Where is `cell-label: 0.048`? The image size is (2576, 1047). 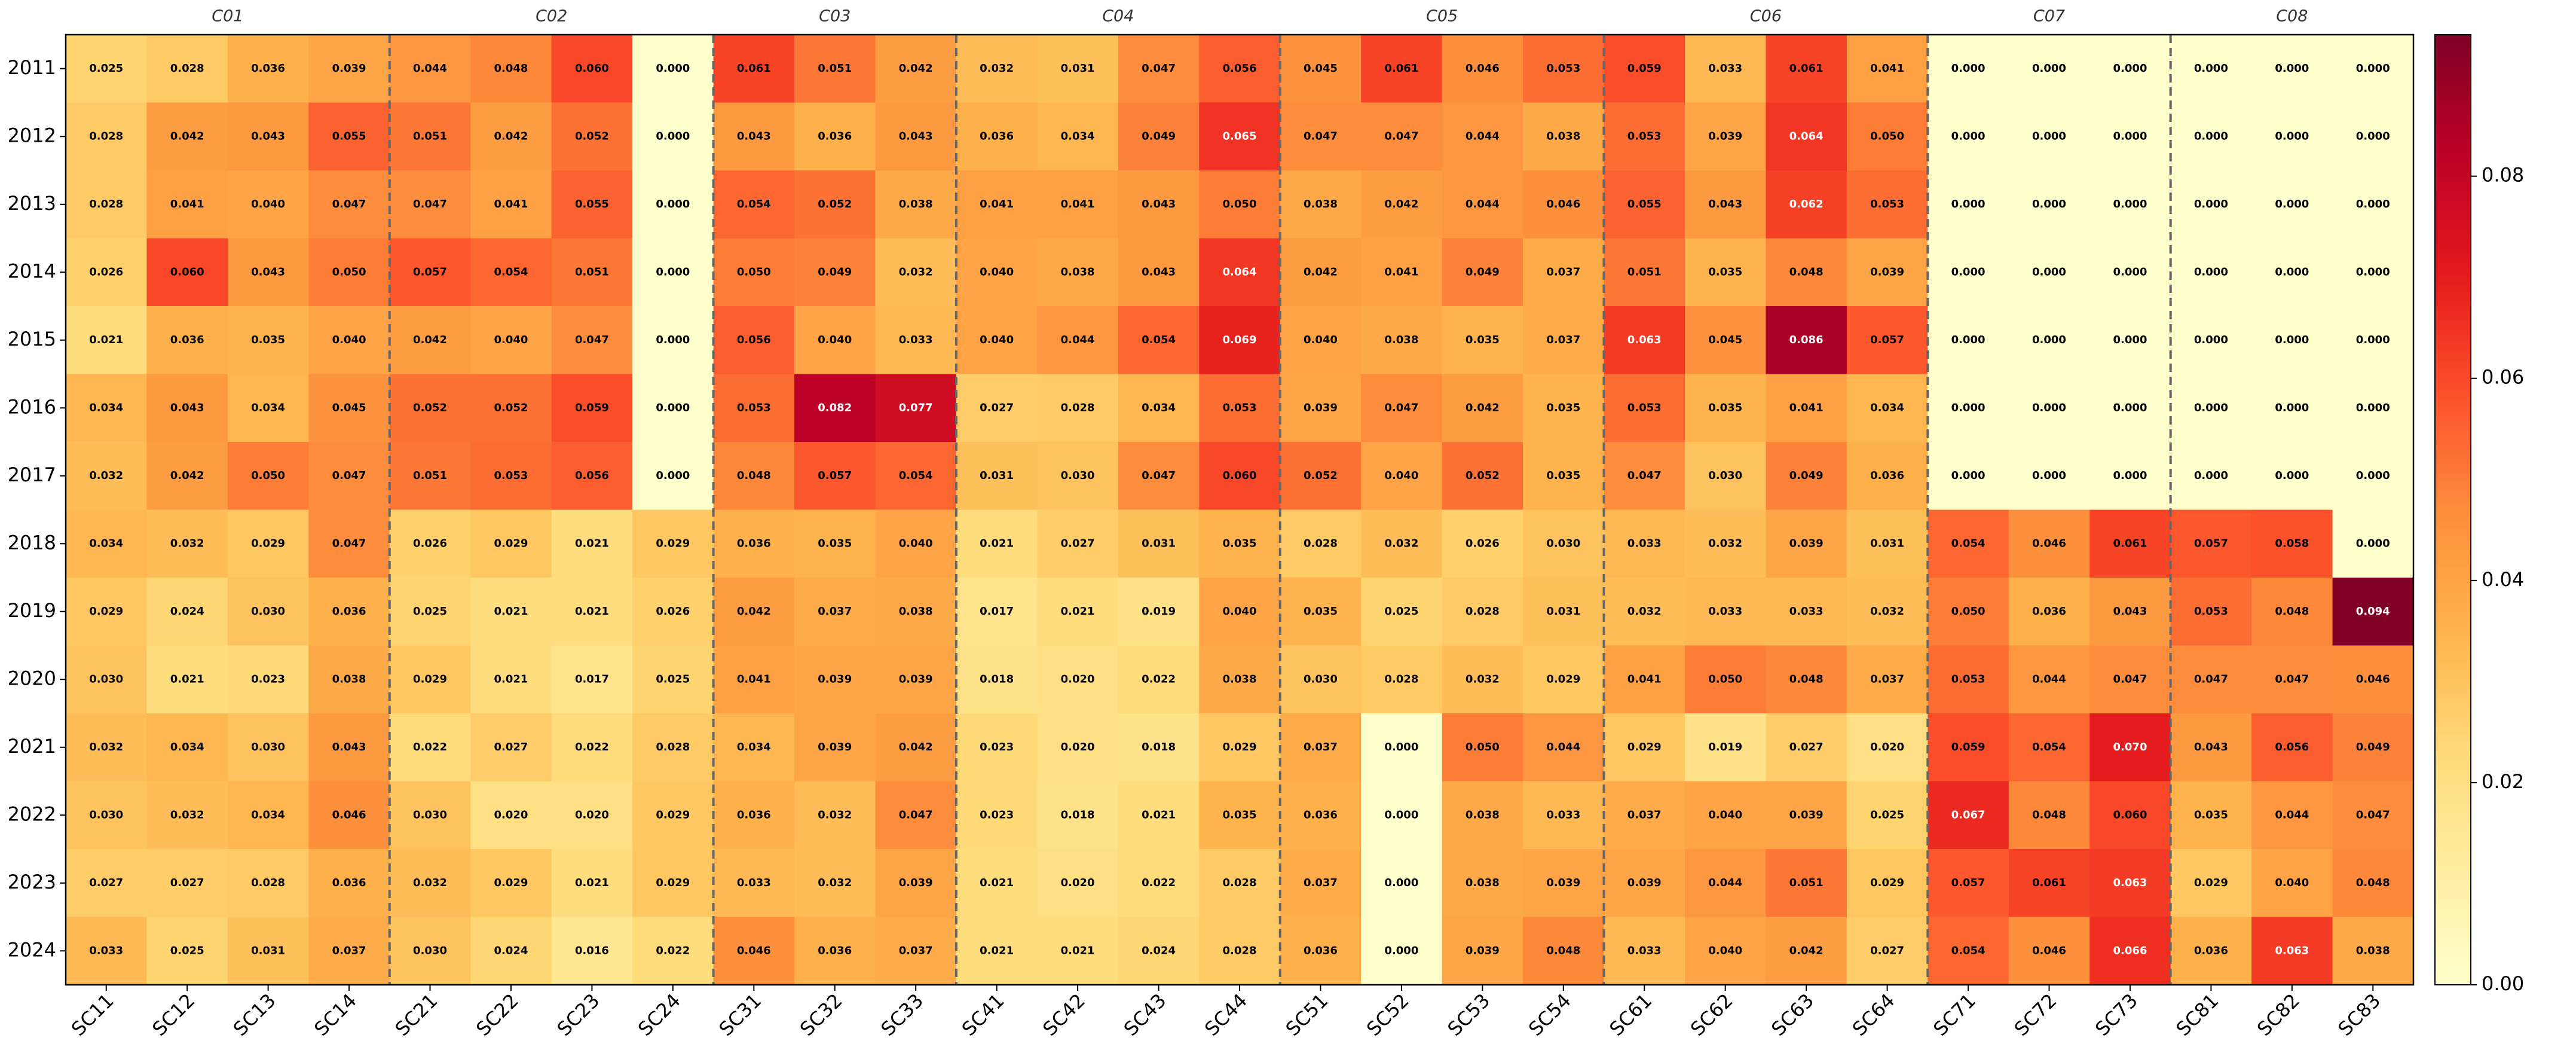 cell-label: 0.048 is located at coordinates (1563, 951).